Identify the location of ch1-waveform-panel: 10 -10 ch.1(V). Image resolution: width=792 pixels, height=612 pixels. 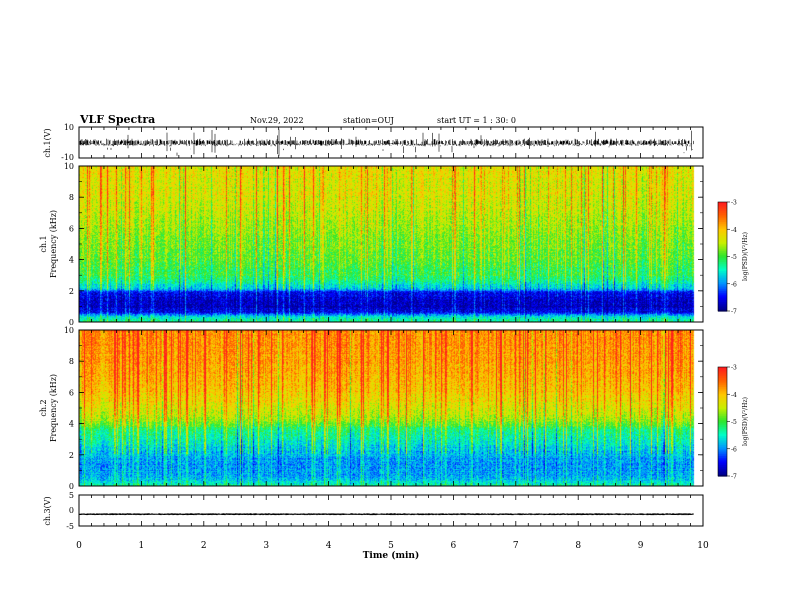
(373, 142).